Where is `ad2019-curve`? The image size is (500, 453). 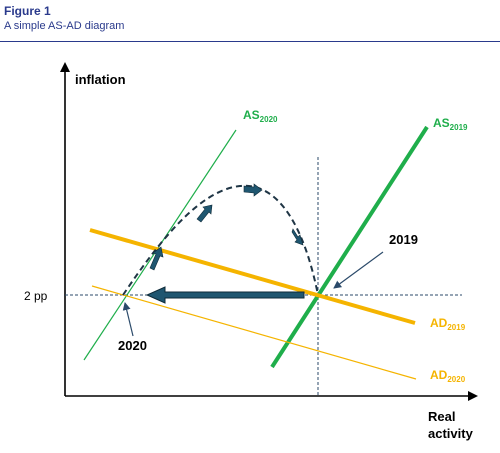
ad2019-curve is located at coordinates (252, 276).